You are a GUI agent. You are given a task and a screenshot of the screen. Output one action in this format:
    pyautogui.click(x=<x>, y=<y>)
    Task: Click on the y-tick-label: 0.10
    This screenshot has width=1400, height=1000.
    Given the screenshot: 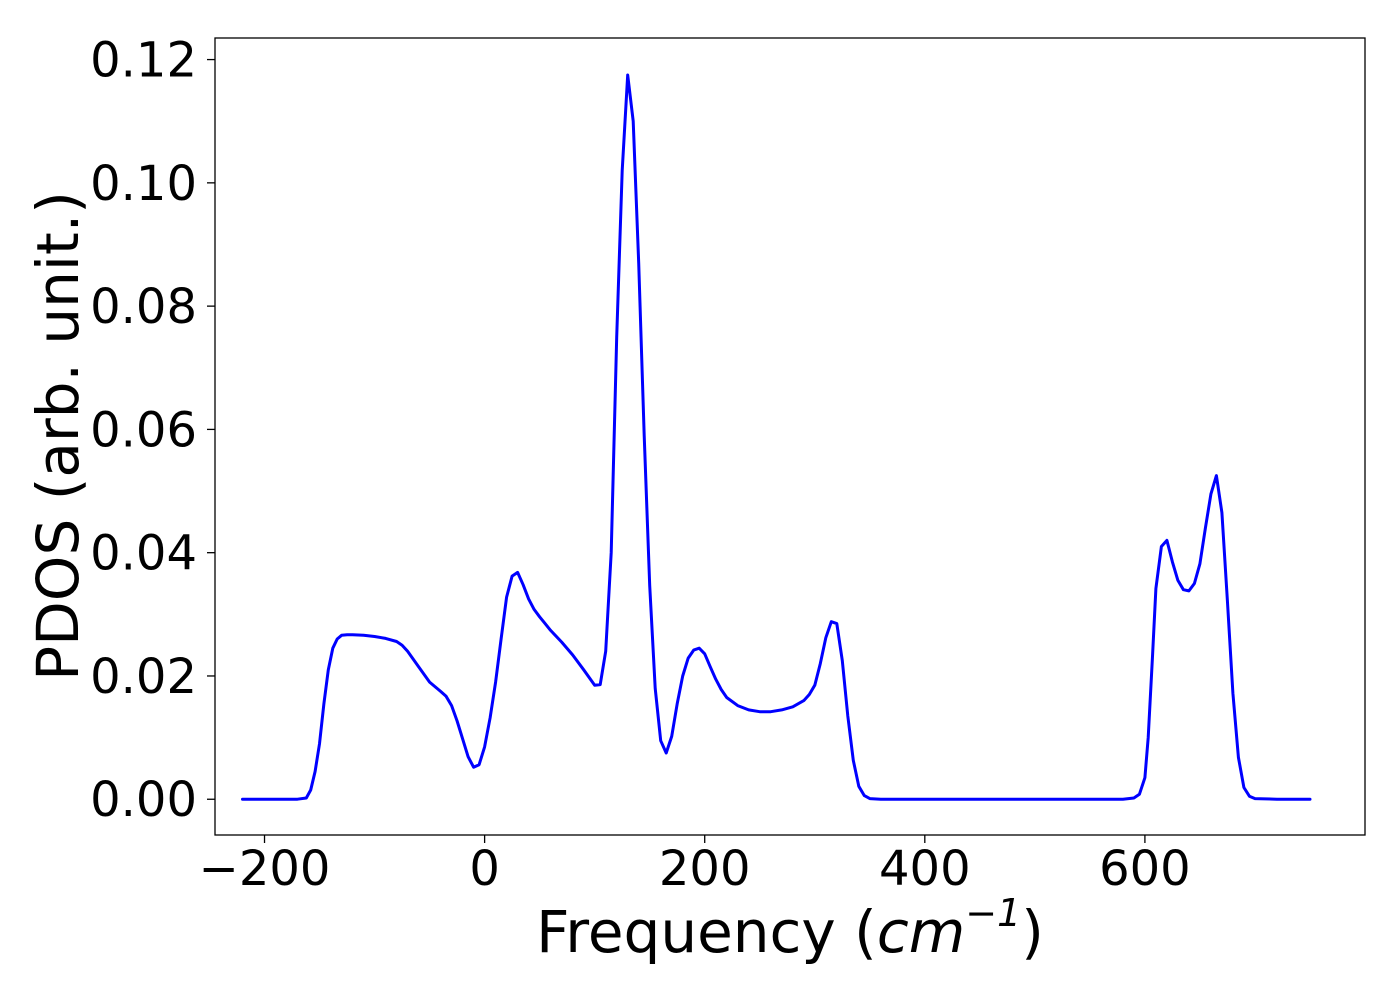 What is the action you would take?
    pyautogui.click(x=143, y=184)
    